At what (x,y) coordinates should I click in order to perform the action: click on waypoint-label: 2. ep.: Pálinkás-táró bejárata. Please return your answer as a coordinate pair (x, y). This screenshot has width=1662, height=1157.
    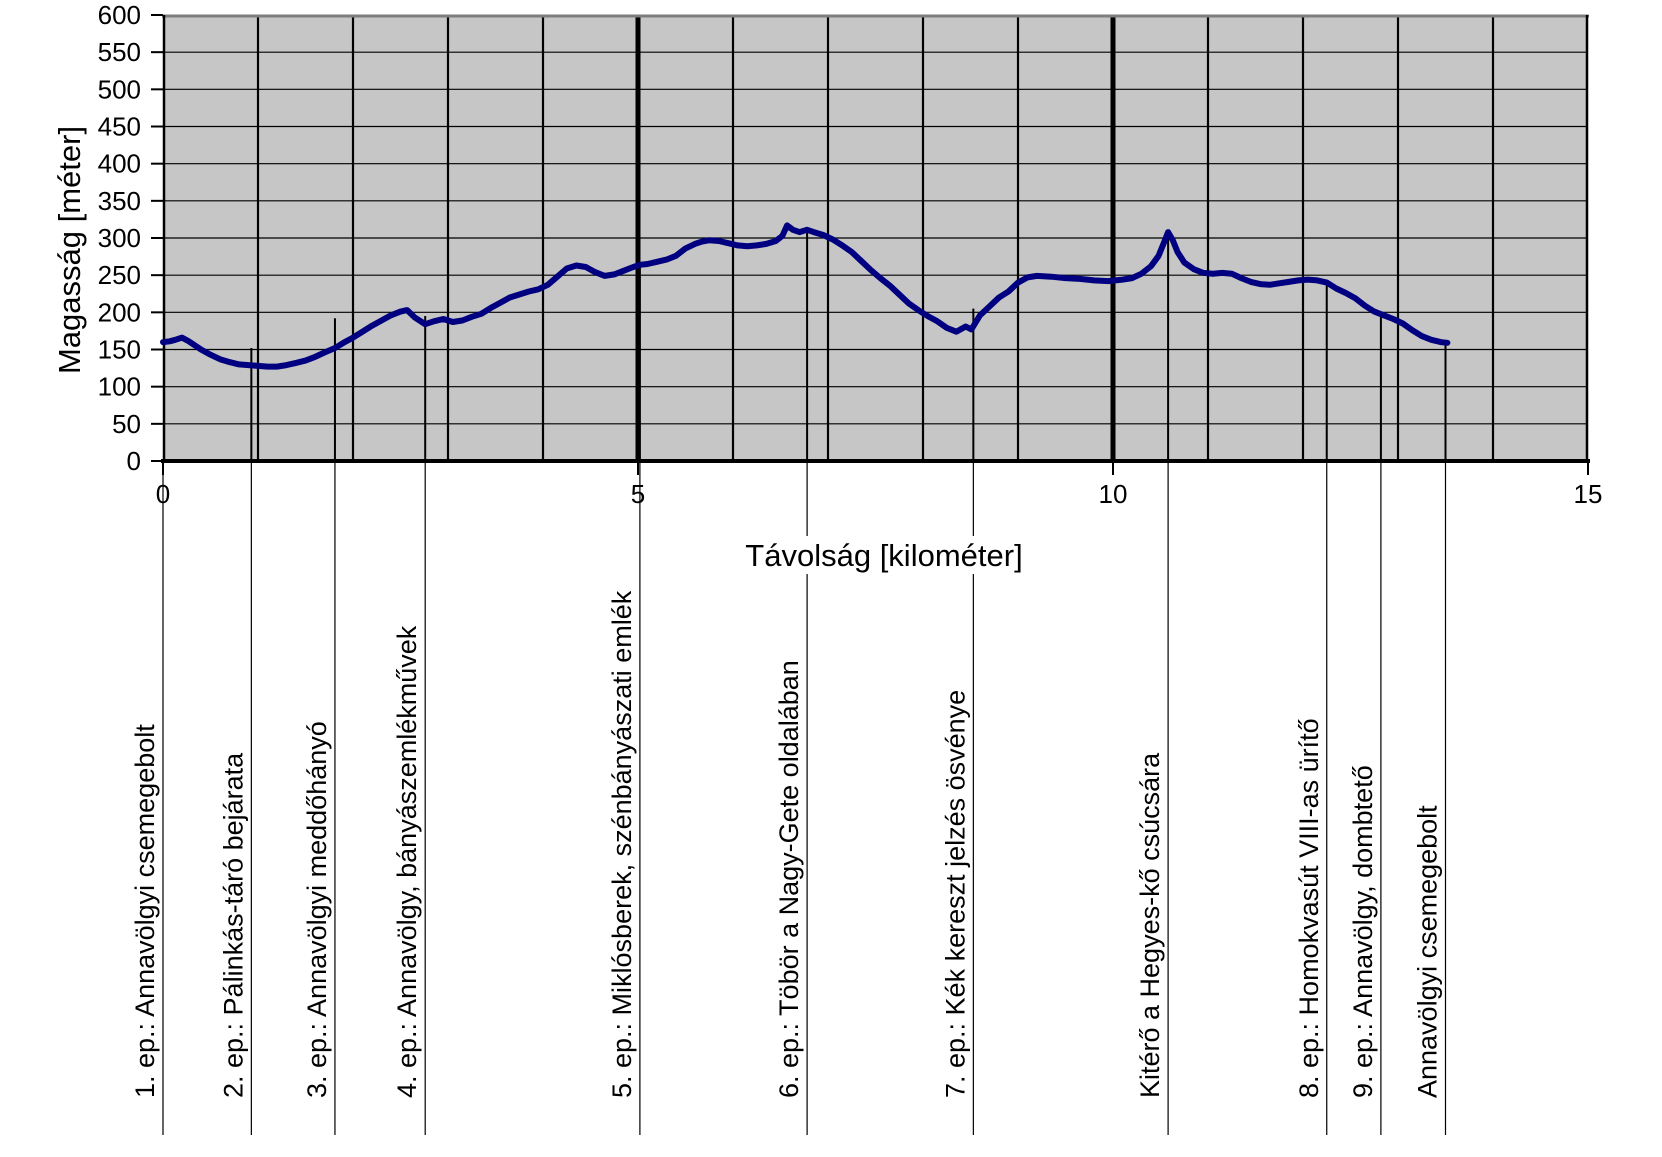
    Looking at the image, I should click on (233, 925).